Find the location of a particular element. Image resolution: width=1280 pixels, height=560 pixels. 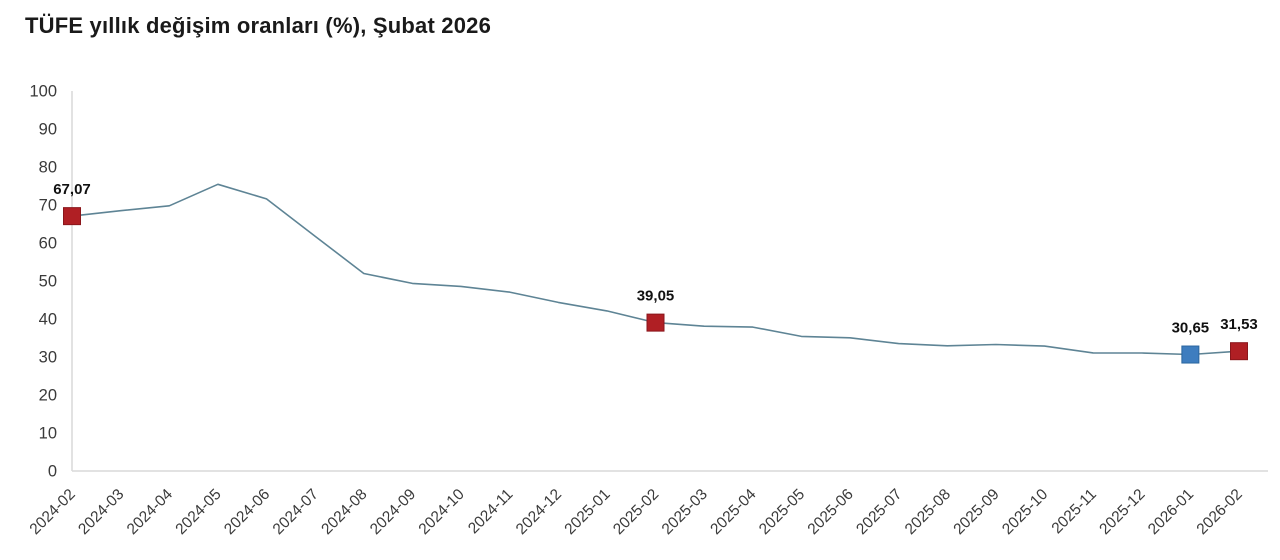

x-axis-tick-label: 2024-08 is located at coordinates (344, 512).